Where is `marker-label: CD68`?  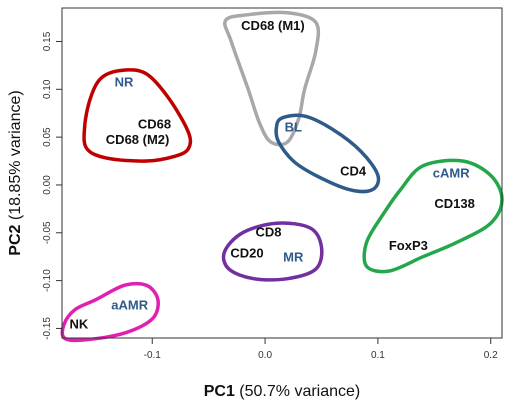 marker-label: CD68 is located at coordinates (154, 124).